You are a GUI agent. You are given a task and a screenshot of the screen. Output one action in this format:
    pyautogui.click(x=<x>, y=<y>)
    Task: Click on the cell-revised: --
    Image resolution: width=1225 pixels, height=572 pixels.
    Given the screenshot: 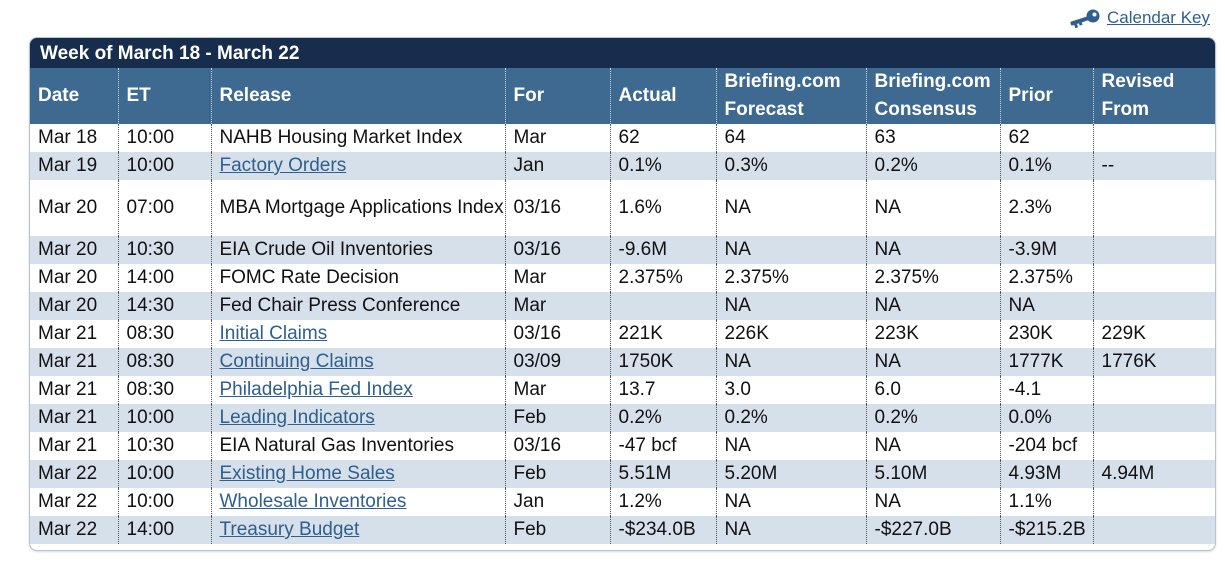 What is the action you would take?
    pyautogui.click(x=1153, y=166)
    